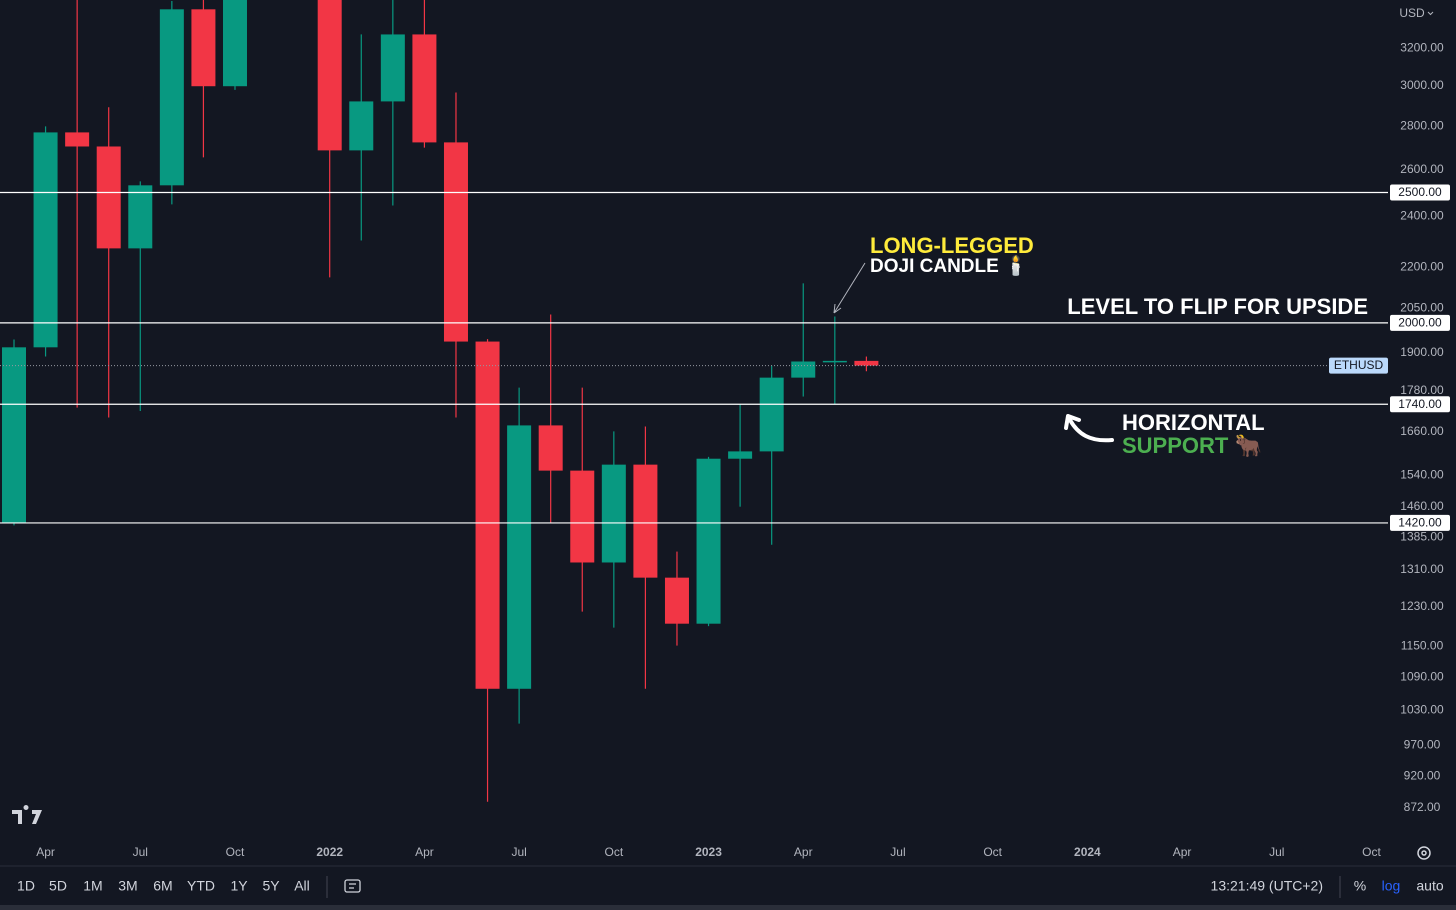 The width and height of the screenshot is (1456, 910). I want to click on y-tick-label: 3000.00, so click(1422, 85).